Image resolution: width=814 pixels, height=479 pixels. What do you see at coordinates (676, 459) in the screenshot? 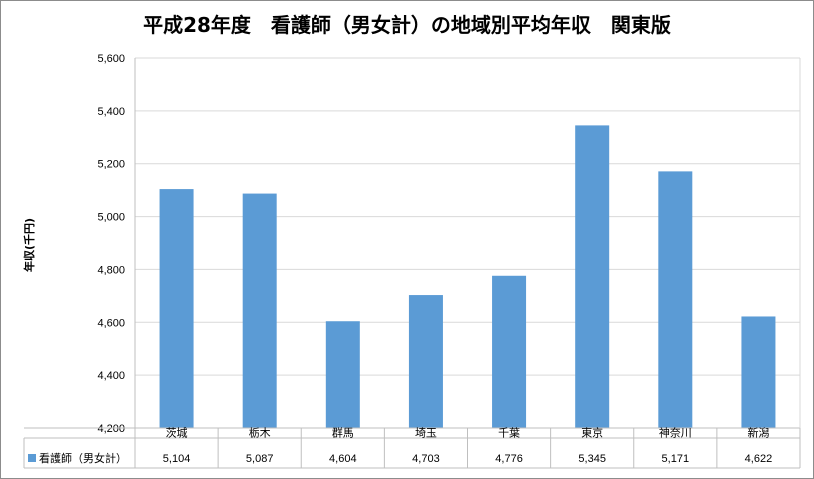
I see `data-label: 5,171` at bounding box center [676, 459].